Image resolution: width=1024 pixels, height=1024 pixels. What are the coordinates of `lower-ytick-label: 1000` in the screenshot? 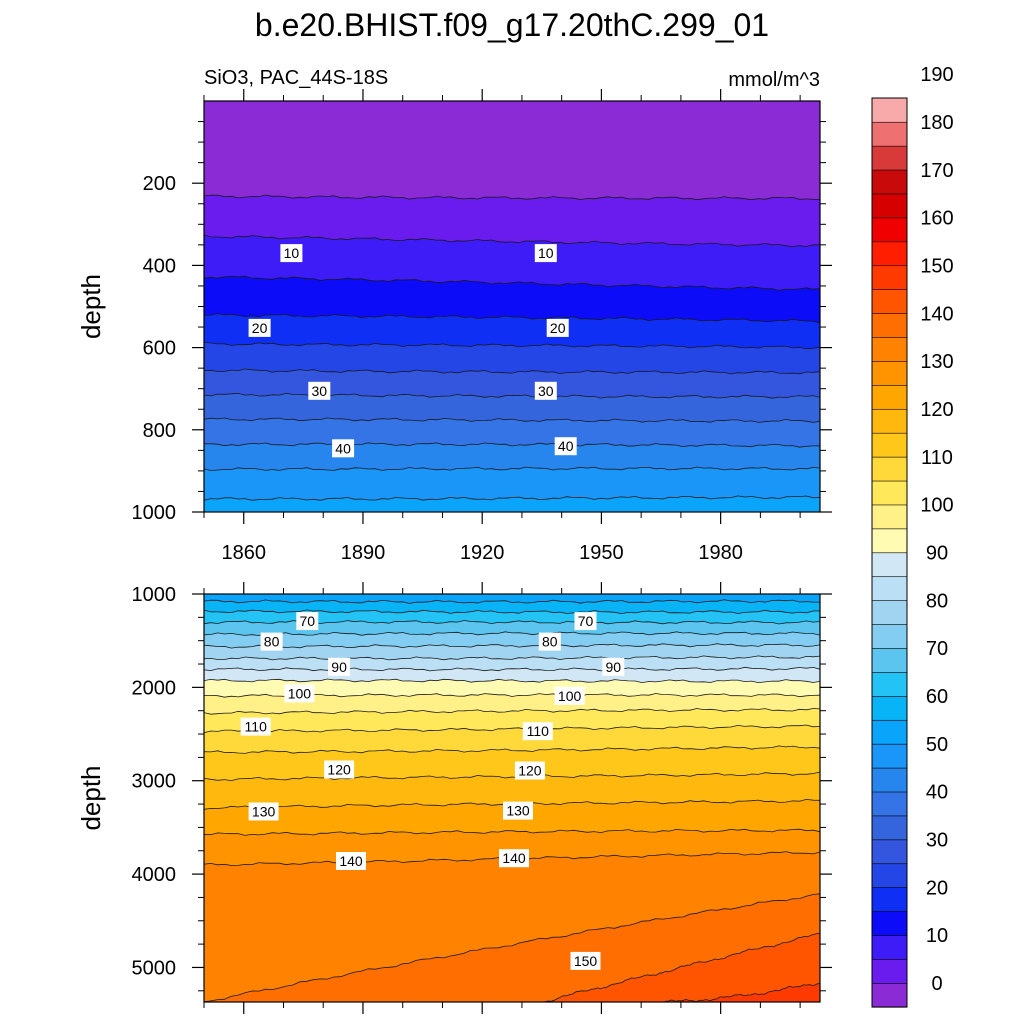 It's located at (154, 595).